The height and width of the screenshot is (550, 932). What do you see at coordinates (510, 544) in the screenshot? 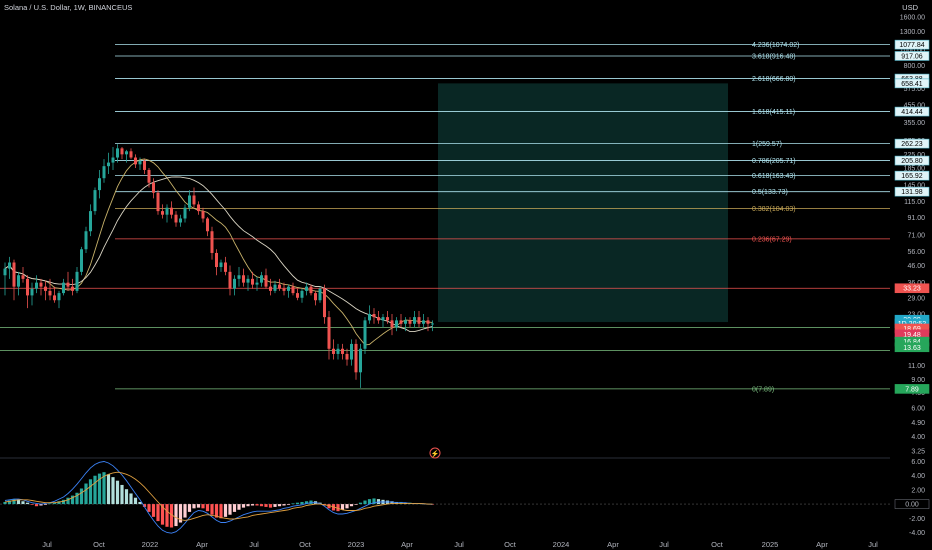
I see `time-tick-9: Oct` at bounding box center [510, 544].